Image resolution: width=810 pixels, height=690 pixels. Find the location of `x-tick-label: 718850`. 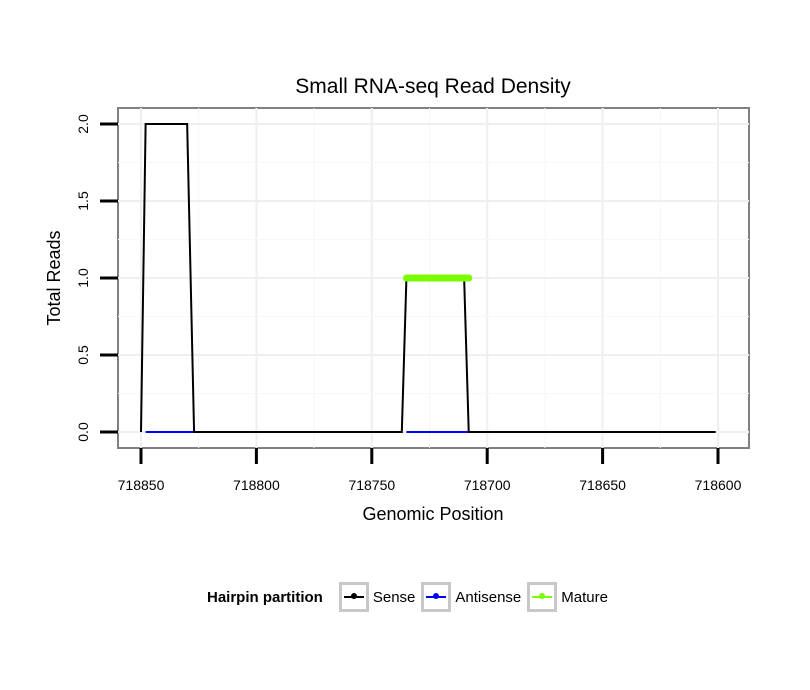

x-tick-label: 718850 is located at coordinates (141, 485).